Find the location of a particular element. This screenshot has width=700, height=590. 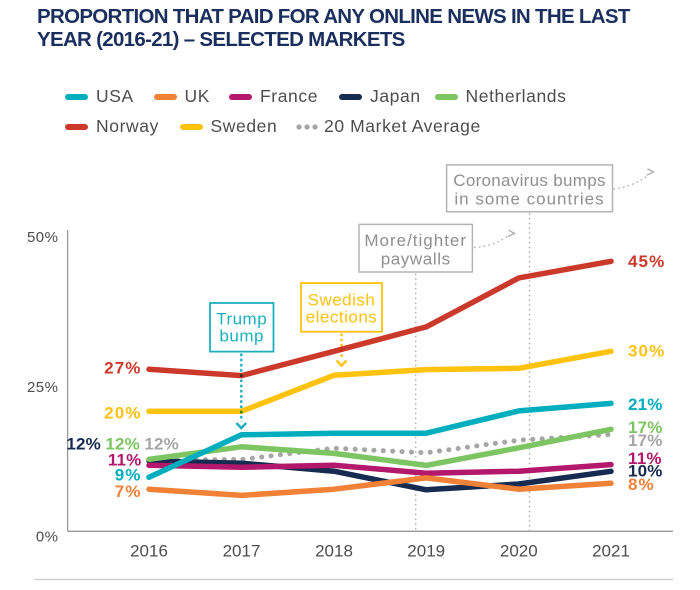

svg-text: 45% is located at coordinates (646, 261).